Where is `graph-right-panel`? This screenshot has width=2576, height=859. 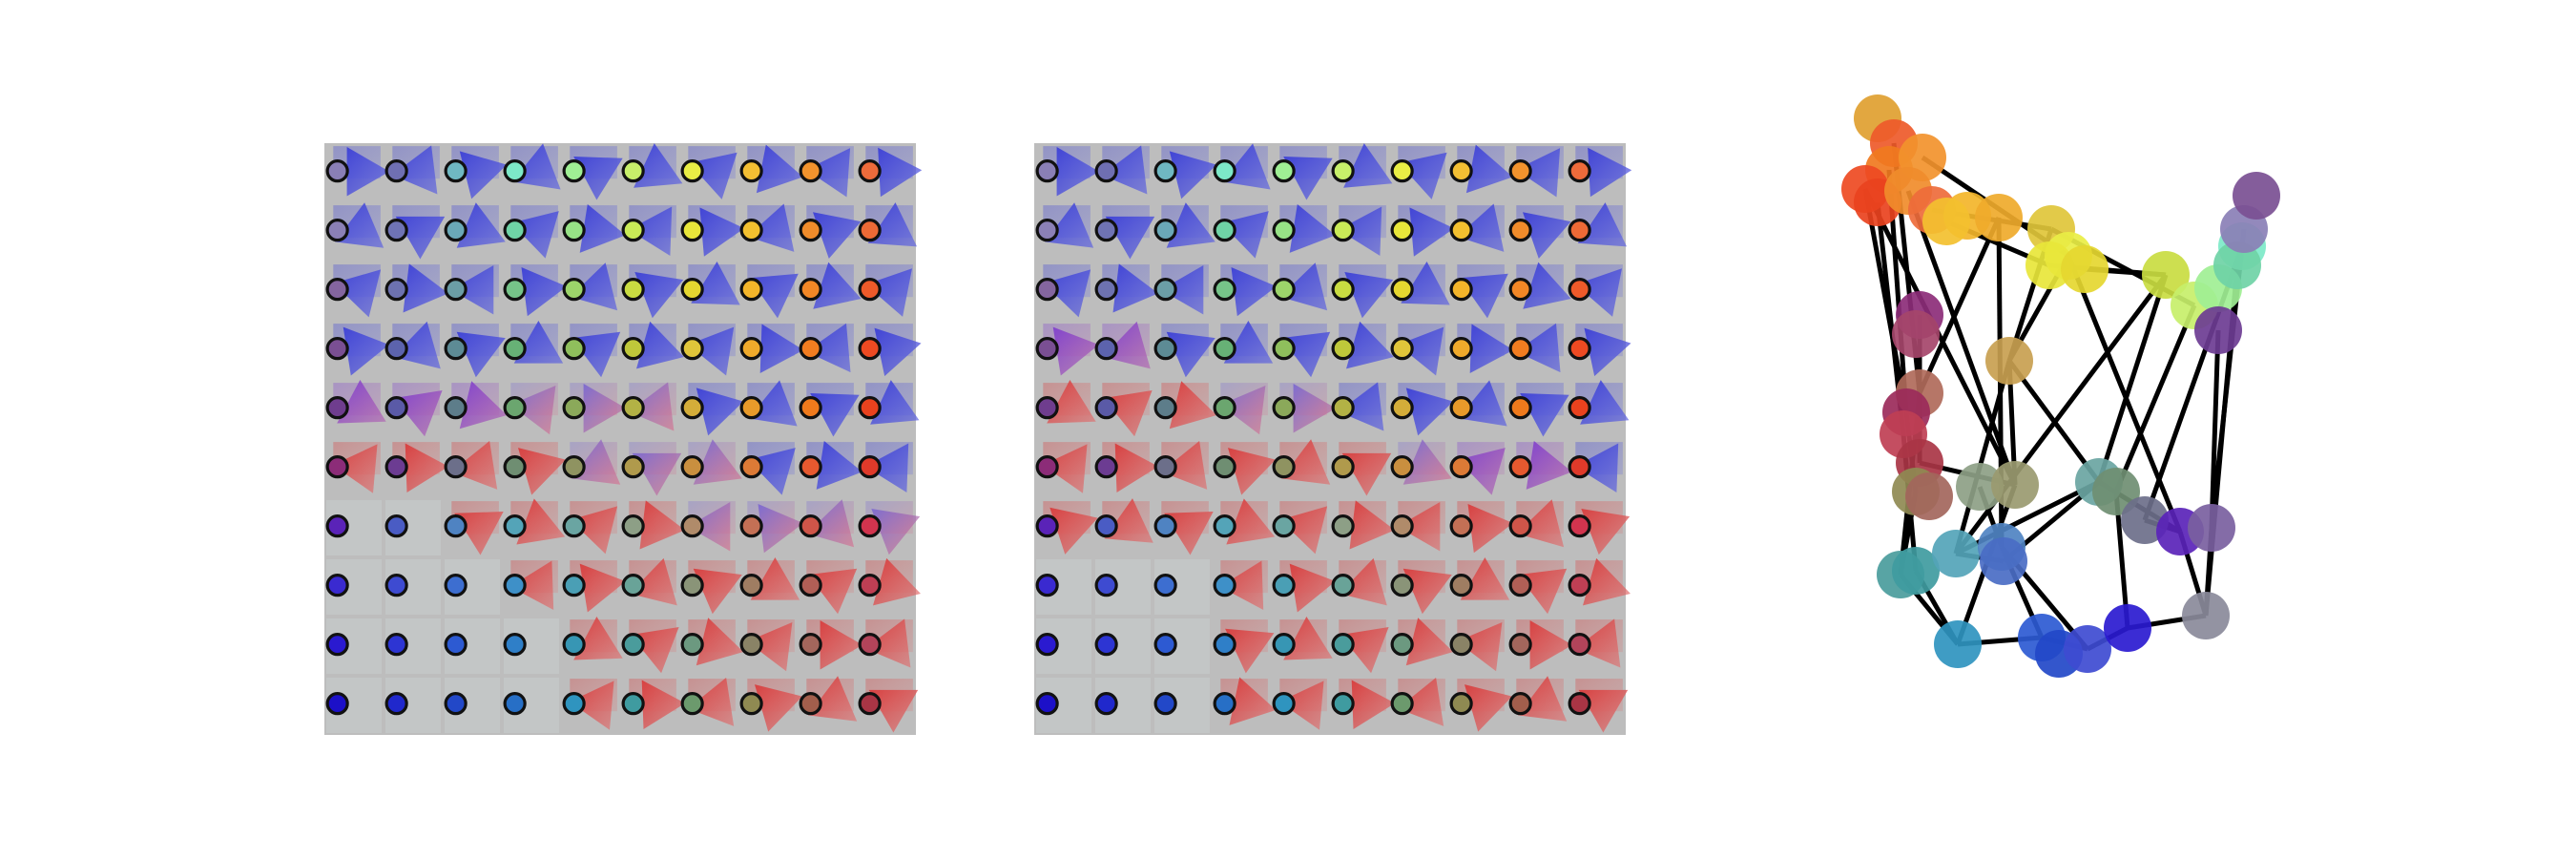
graph-right-panel is located at coordinates (2060, 386).